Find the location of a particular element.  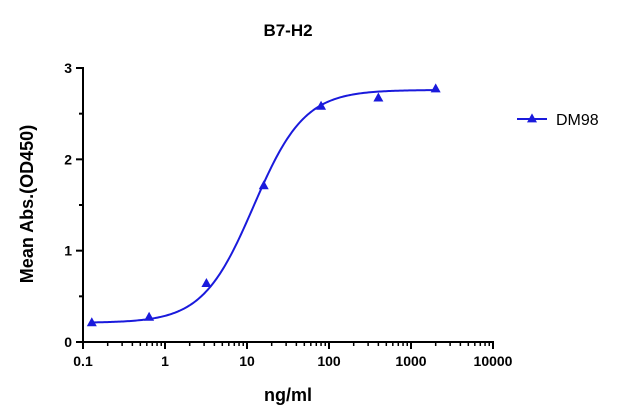

y-axis-title: Mean Abs.(OD450) is located at coordinates (27, 204).